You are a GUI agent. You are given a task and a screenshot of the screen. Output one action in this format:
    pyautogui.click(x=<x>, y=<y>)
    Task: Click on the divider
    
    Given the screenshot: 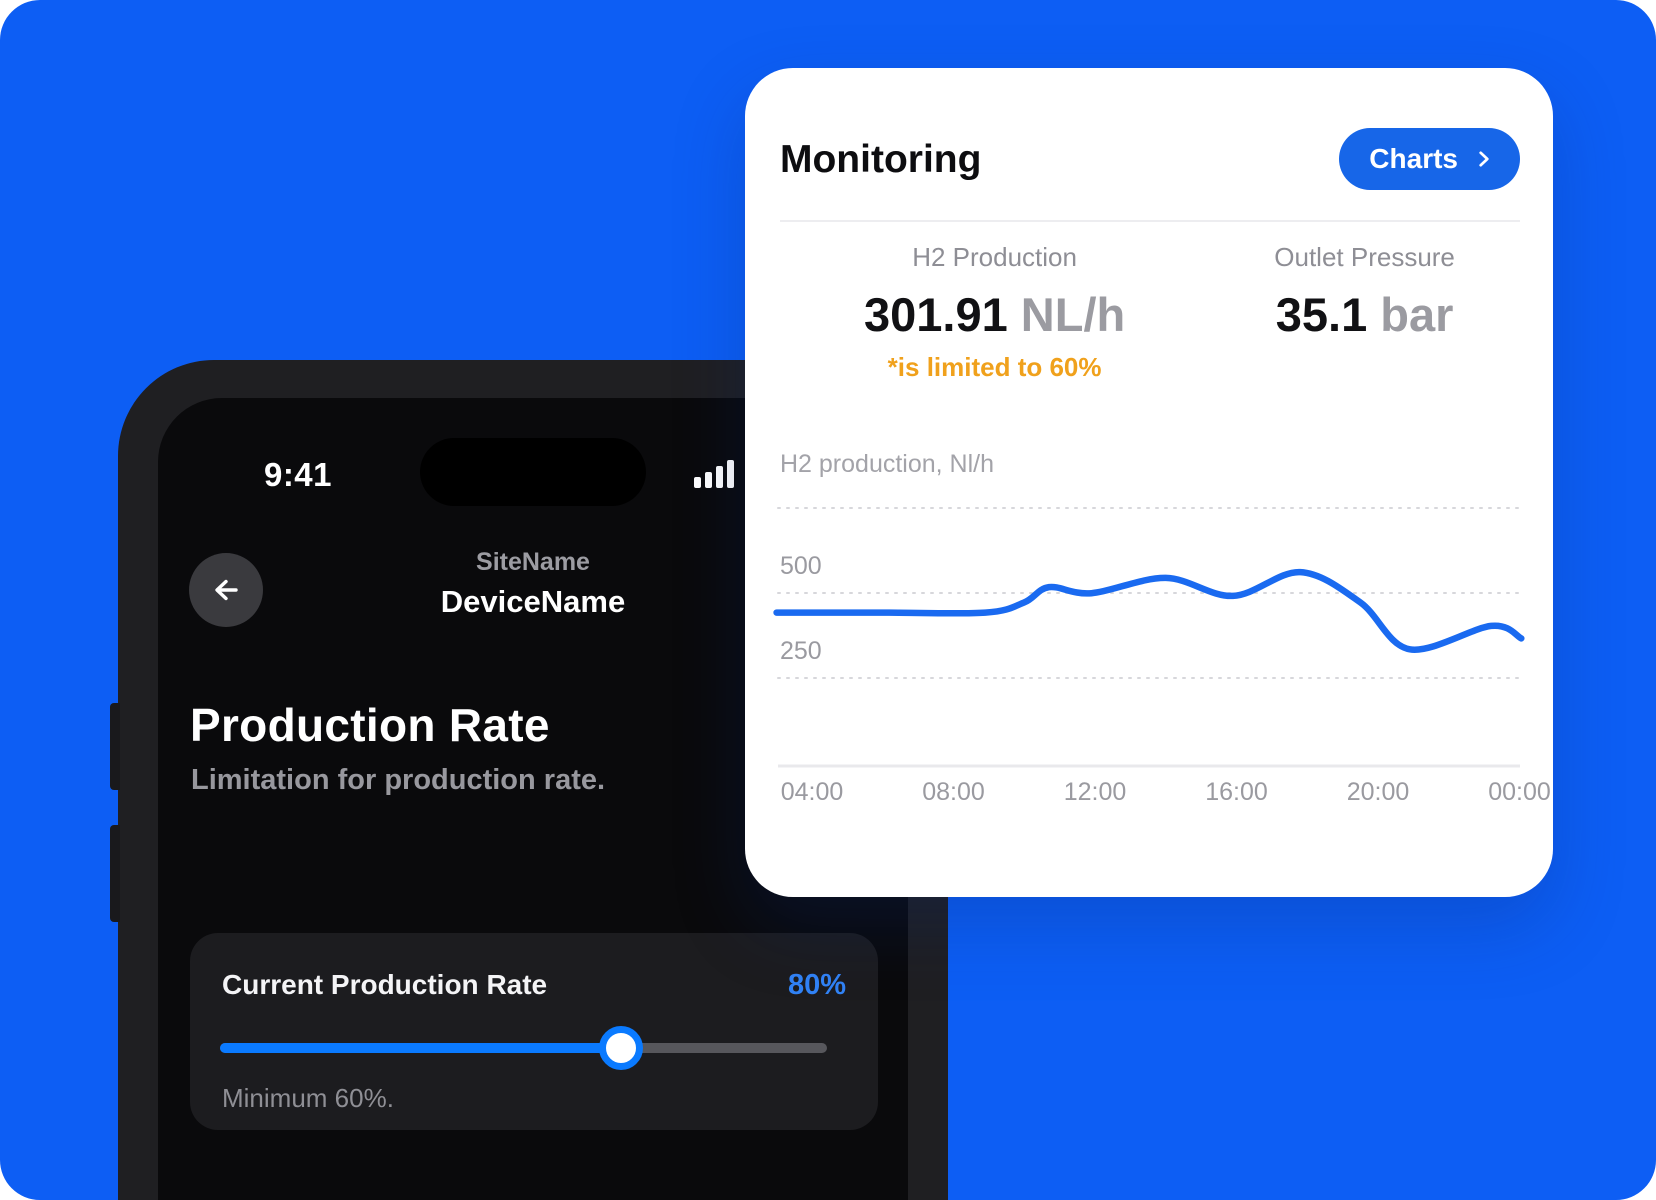 What is the action you would take?
    pyautogui.click(x=1150, y=221)
    